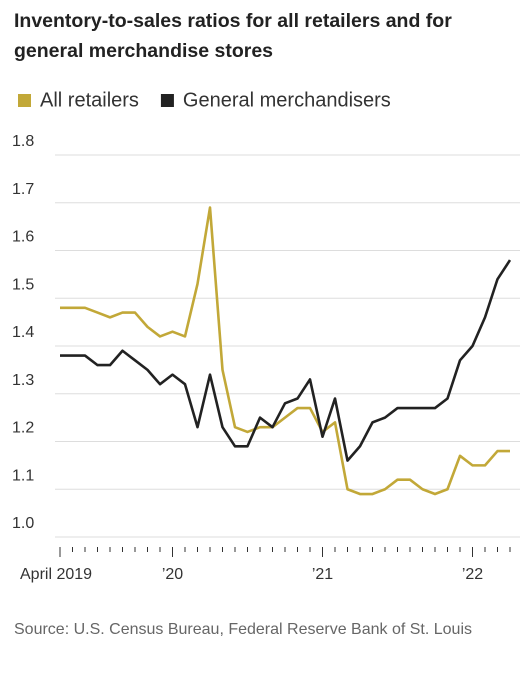 This screenshot has height=673, width=532. Describe the element at coordinates (472, 574) in the screenshot. I see `x-tick-label: ’22` at that location.